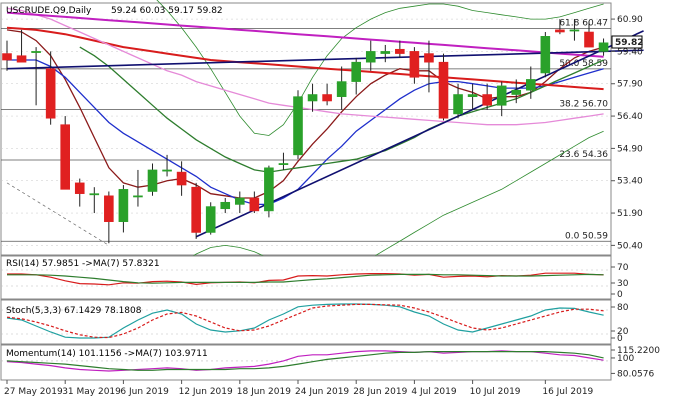  I want to click on trend-line, so click(325, 59).